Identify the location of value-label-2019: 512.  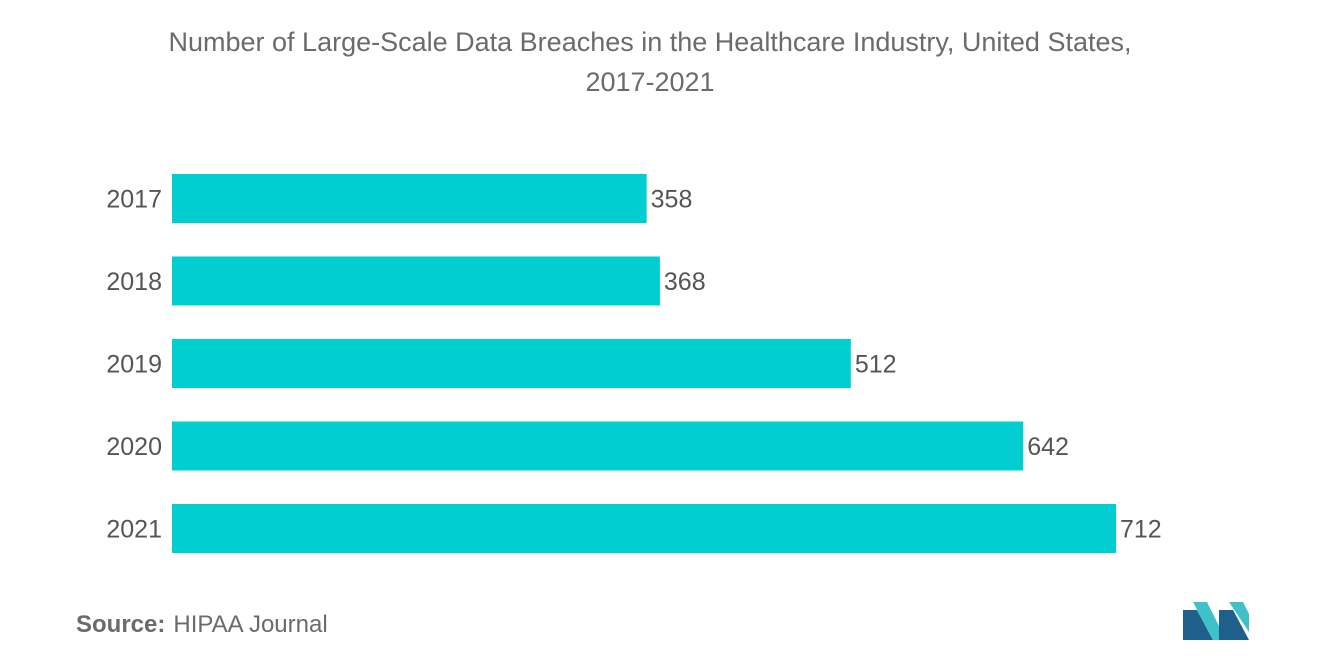
(876, 365).